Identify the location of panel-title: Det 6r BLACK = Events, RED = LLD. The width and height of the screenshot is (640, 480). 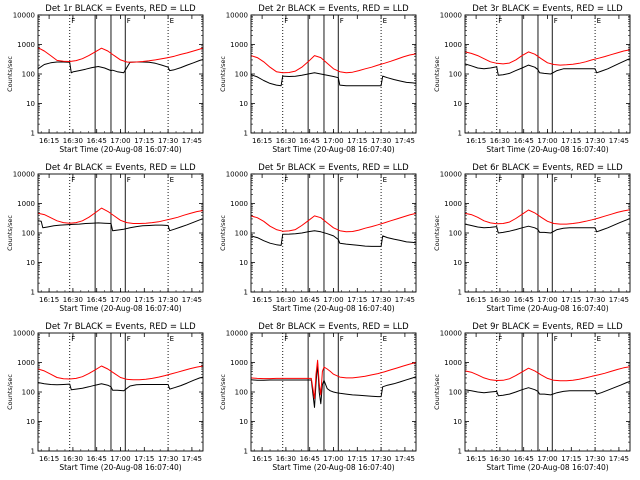
(547, 168).